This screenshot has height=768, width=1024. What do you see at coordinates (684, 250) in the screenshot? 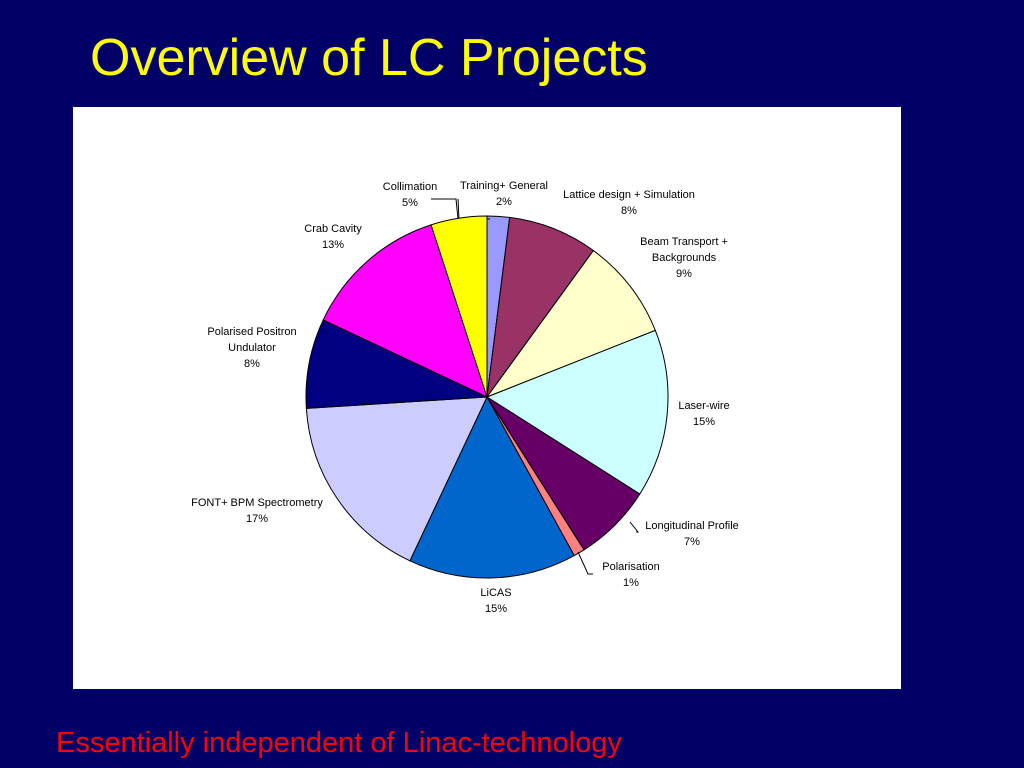
I see `slice-name: Beam Transport + Backgrounds` at bounding box center [684, 250].